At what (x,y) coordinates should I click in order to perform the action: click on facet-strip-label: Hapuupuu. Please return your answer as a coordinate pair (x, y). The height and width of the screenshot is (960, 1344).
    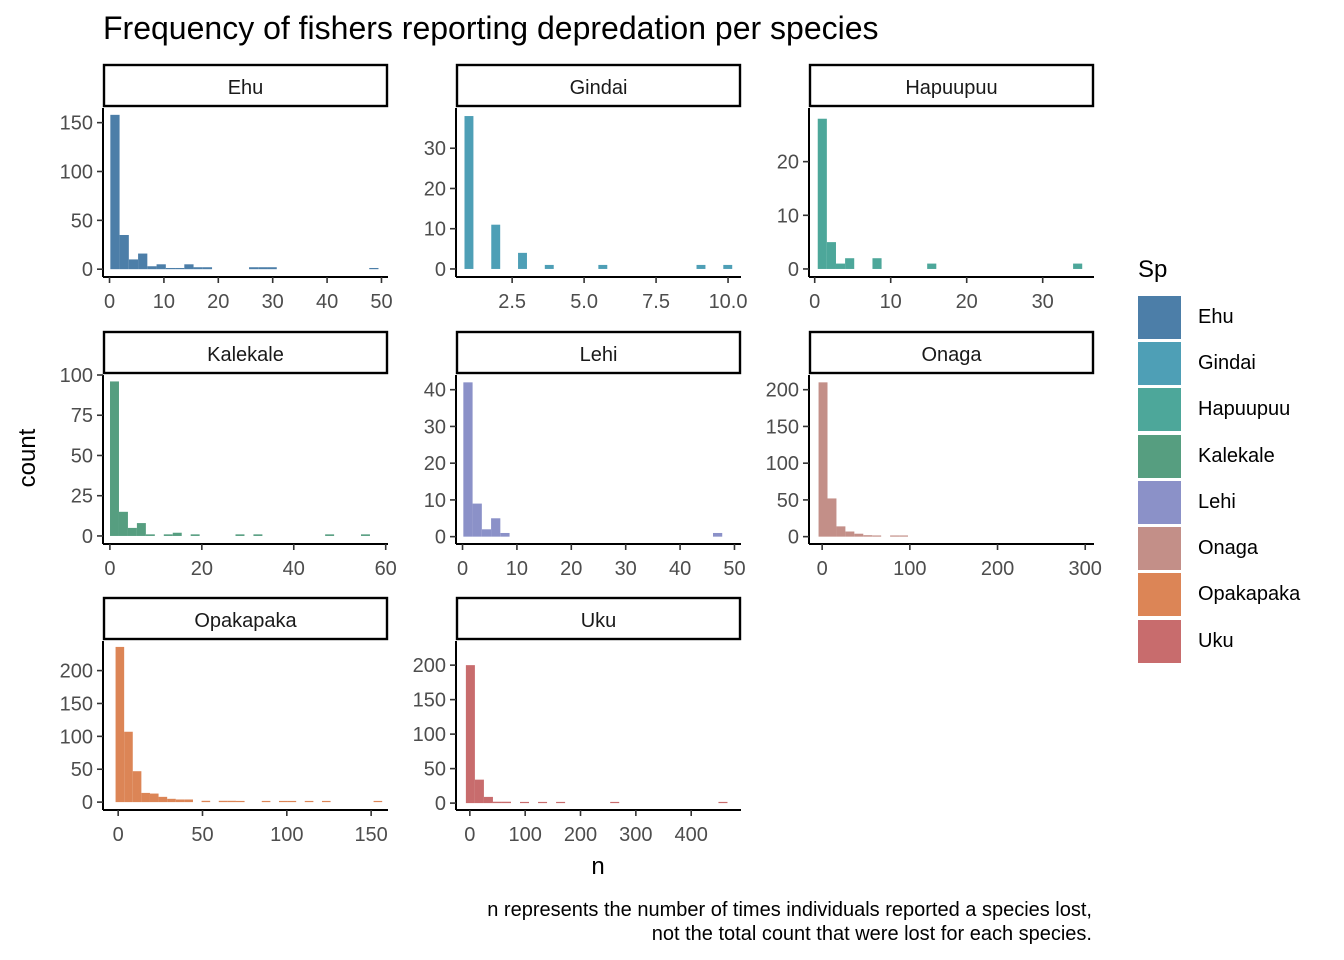
    Looking at the image, I should click on (951, 88).